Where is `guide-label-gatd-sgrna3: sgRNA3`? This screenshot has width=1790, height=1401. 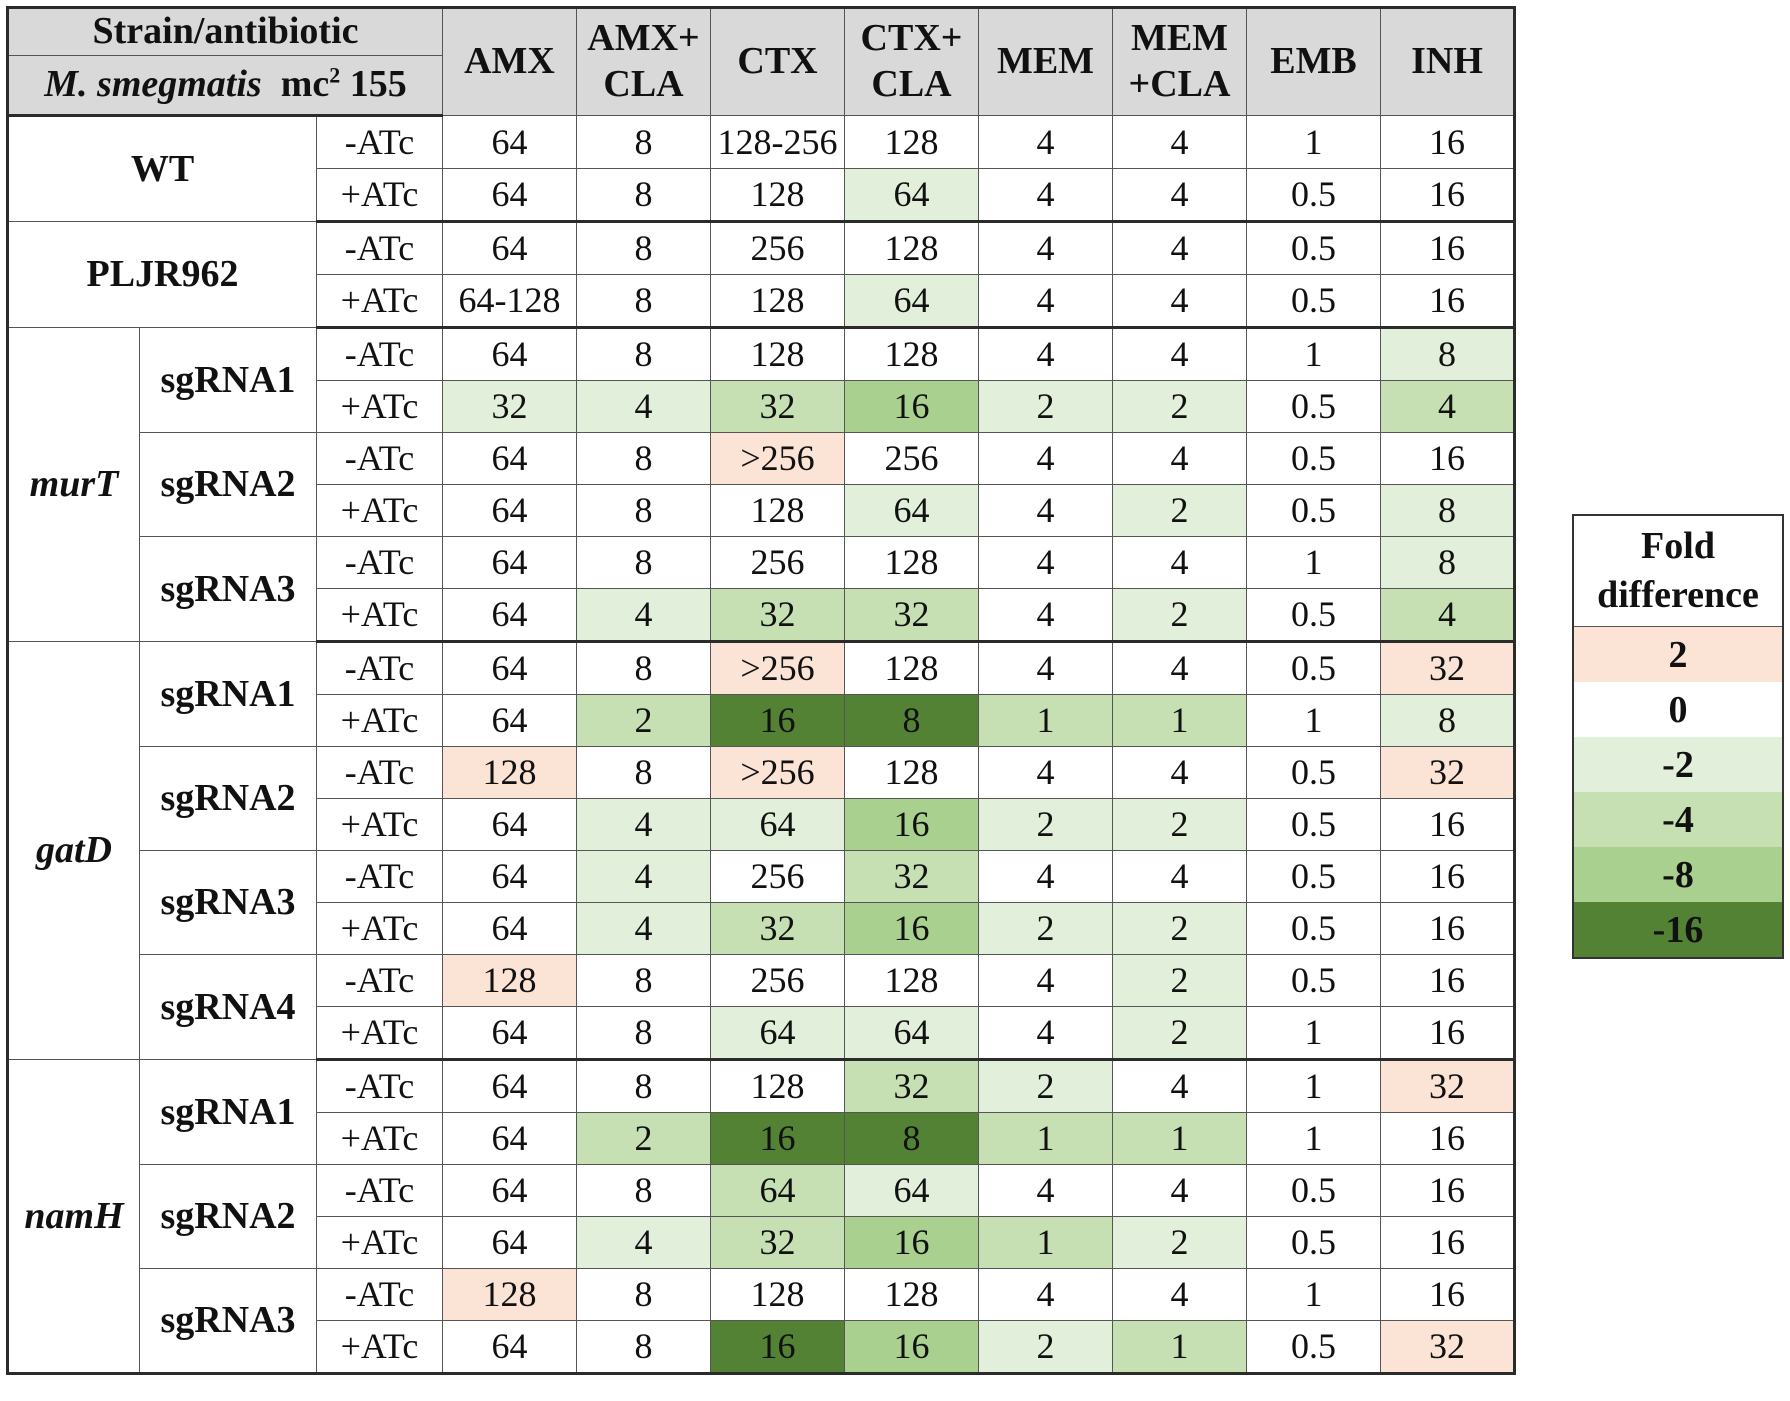
guide-label-gatd-sgrna3: sgRNA3 is located at coordinates (228, 902).